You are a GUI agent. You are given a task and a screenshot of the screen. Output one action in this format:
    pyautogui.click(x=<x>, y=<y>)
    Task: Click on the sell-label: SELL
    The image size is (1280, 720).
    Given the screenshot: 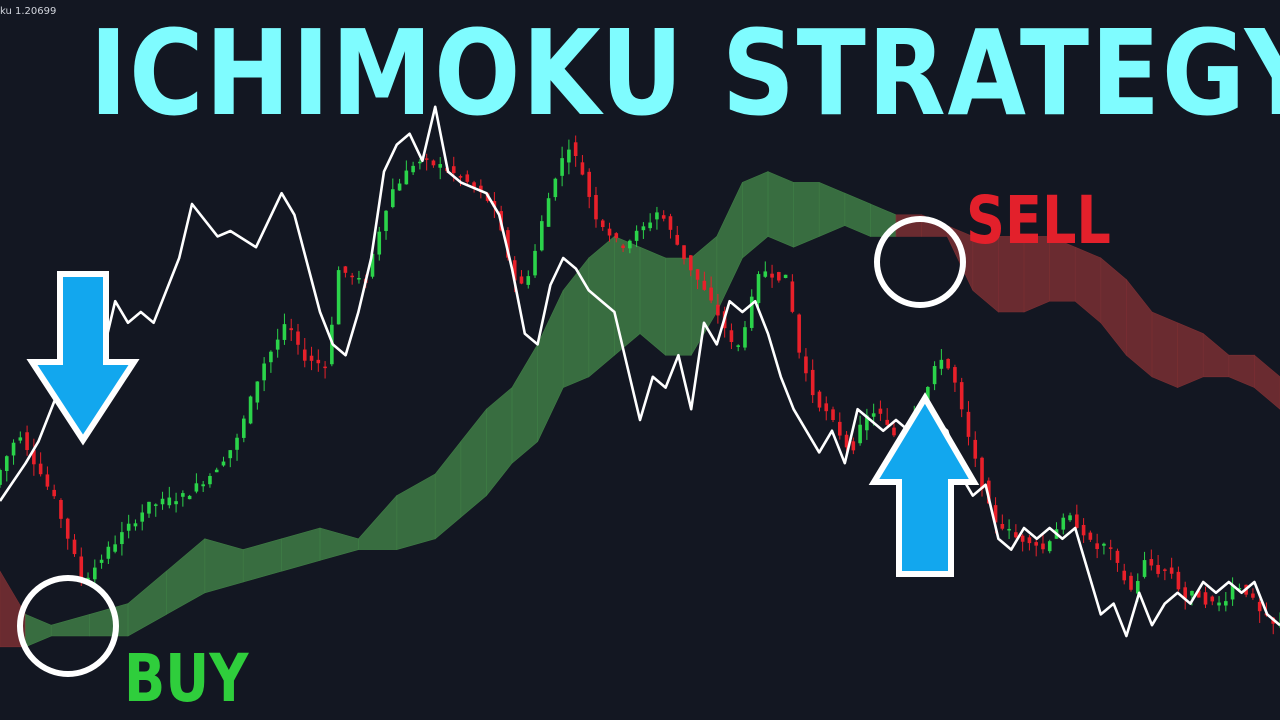 What is the action you would take?
    pyautogui.click(x=1038, y=220)
    